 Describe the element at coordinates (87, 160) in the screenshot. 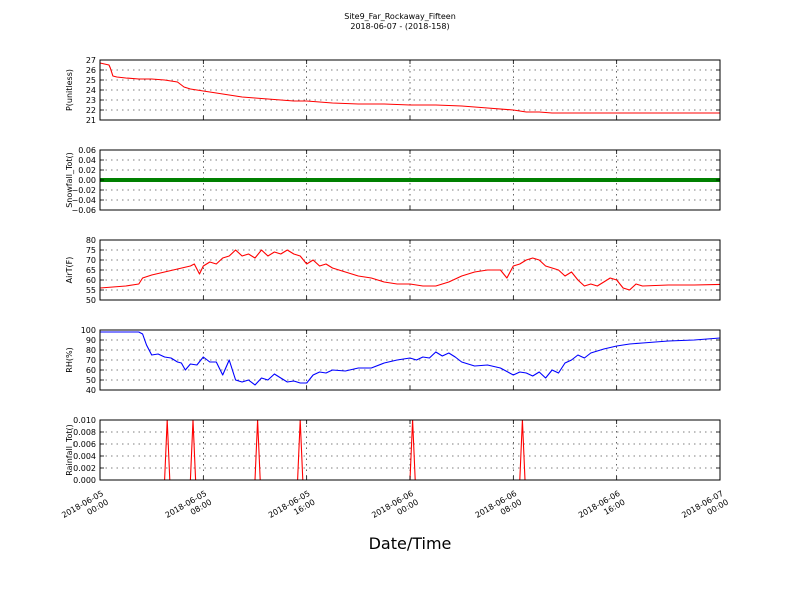

I see `y-tick-label: 0.04` at that location.